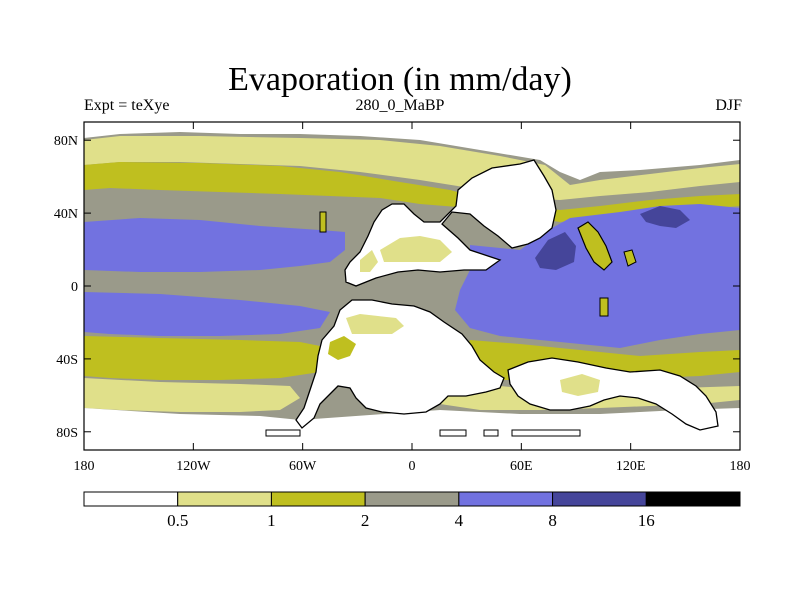 This screenshot has width=800, height=600. Describe the element at coordinates (369, 261) in the screenshot. I see `laurasia-southwest-light` at that location.